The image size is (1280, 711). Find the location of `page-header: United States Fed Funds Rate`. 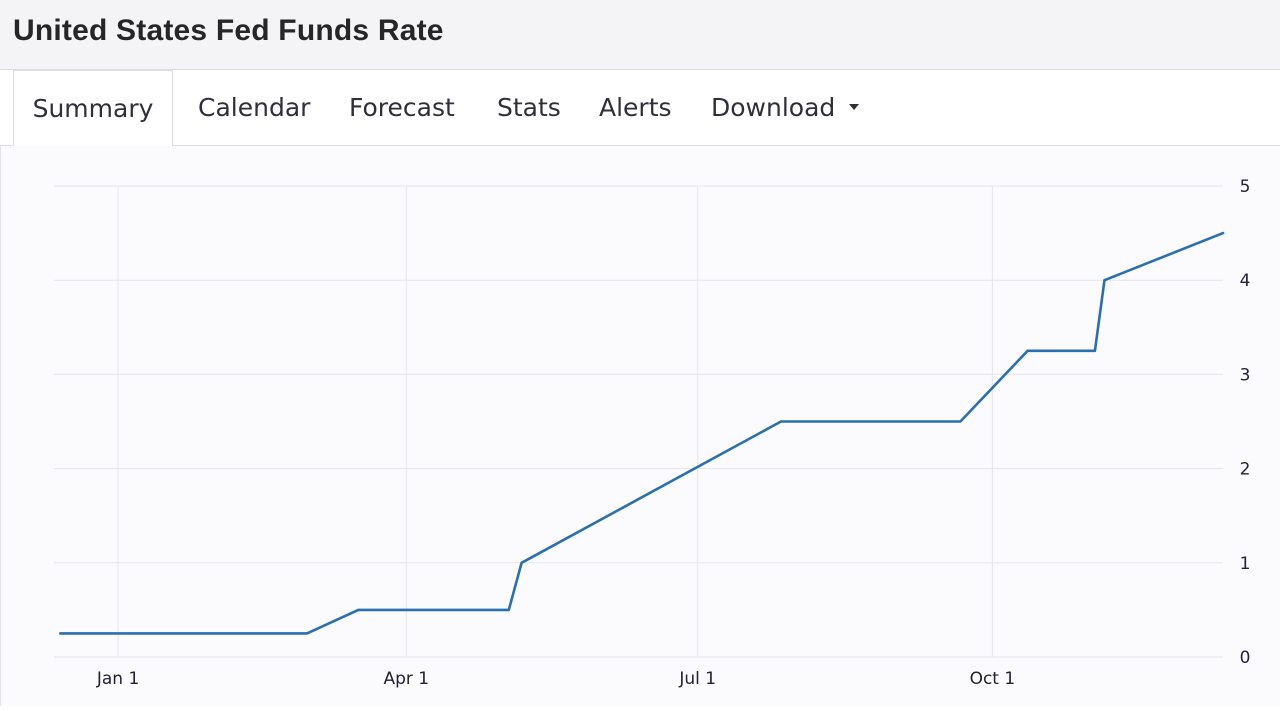

page-header: United States Fed Funds Rate is located at coordinates (640, 35).